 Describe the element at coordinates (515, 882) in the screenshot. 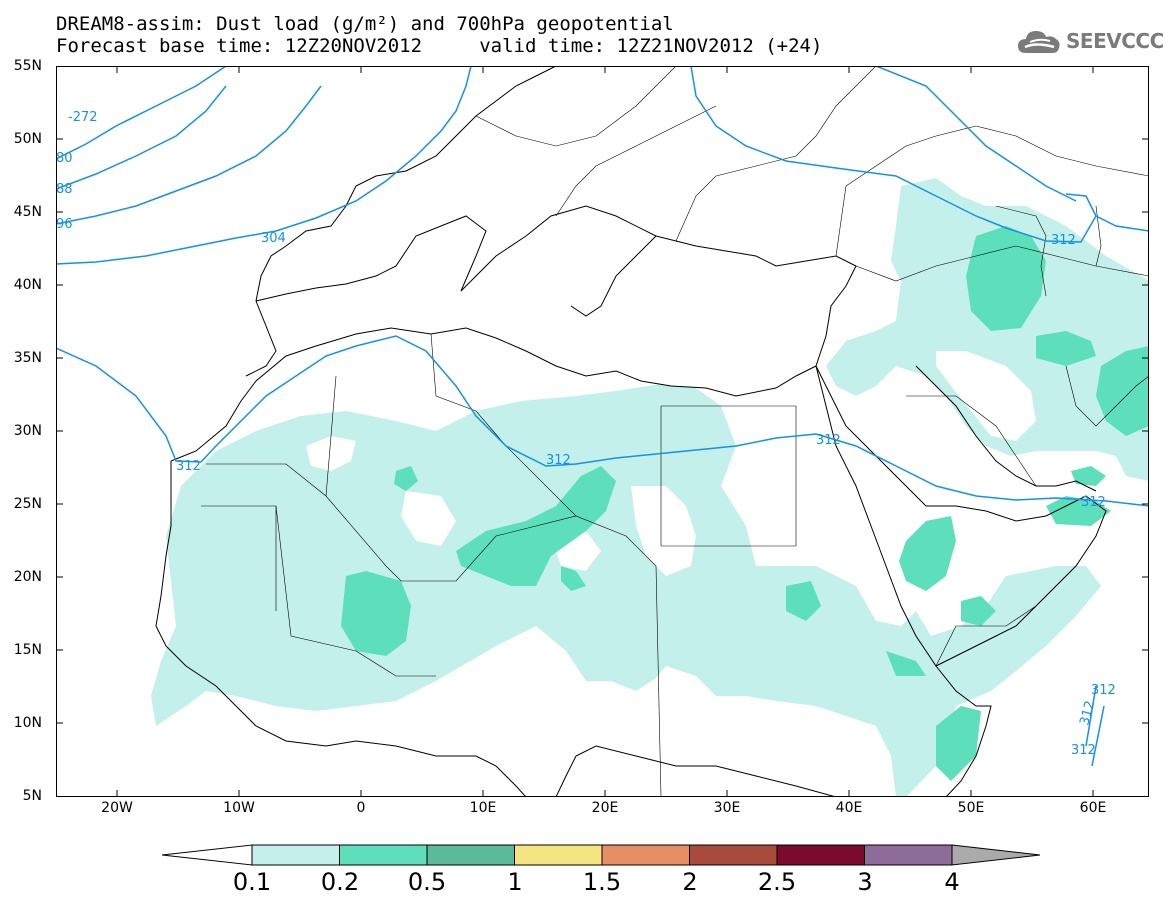

I see `colorbar-label: 1` at that location.